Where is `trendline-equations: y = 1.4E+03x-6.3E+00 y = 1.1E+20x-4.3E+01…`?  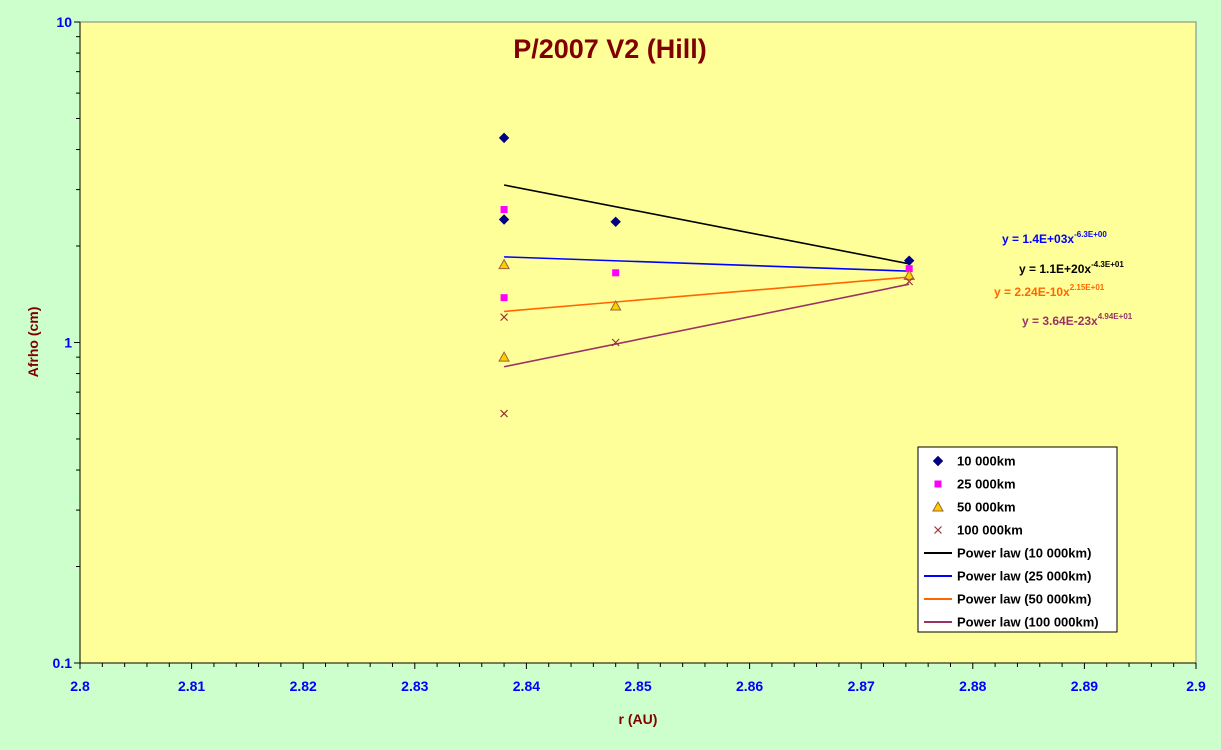 trendline-equations: y = 1.4E+03x-6.3E+00 y = 1.1E+20x-4.3E+01… is located at coordinates (1063, 279).